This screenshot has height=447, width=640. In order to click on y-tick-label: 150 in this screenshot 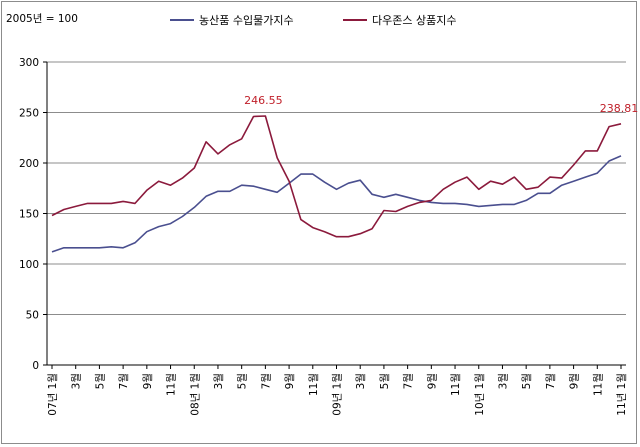, I will do `click(29, 215)`.